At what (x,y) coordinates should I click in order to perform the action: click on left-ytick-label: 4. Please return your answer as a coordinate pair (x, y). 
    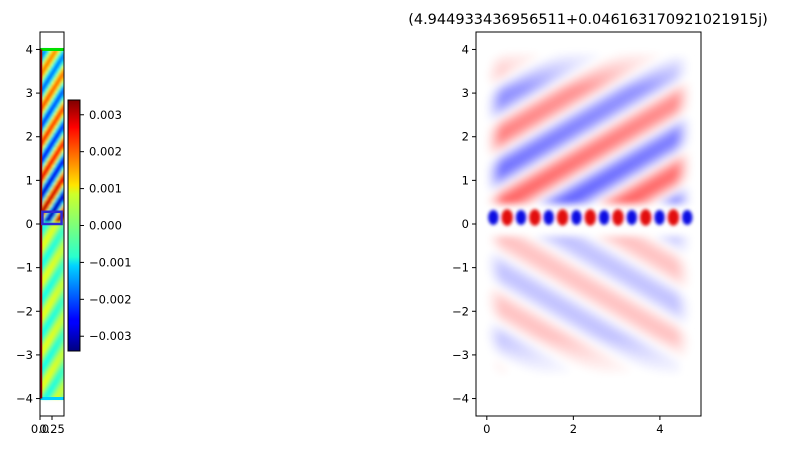
    Looking at the image, I should click on (29, 49).